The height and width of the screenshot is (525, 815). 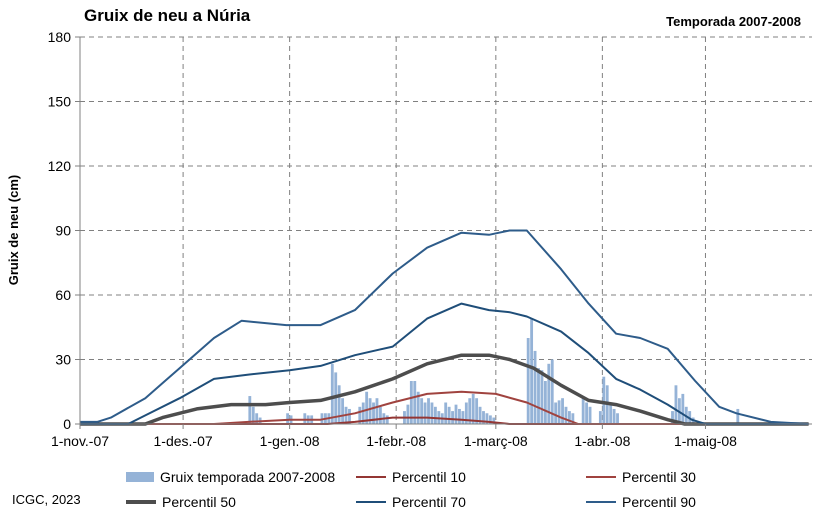 What do you see at coordinates (46, 499) in the screenshot?
I see `credit-label: ICGC, 2023` at bounding box center [46, 499].